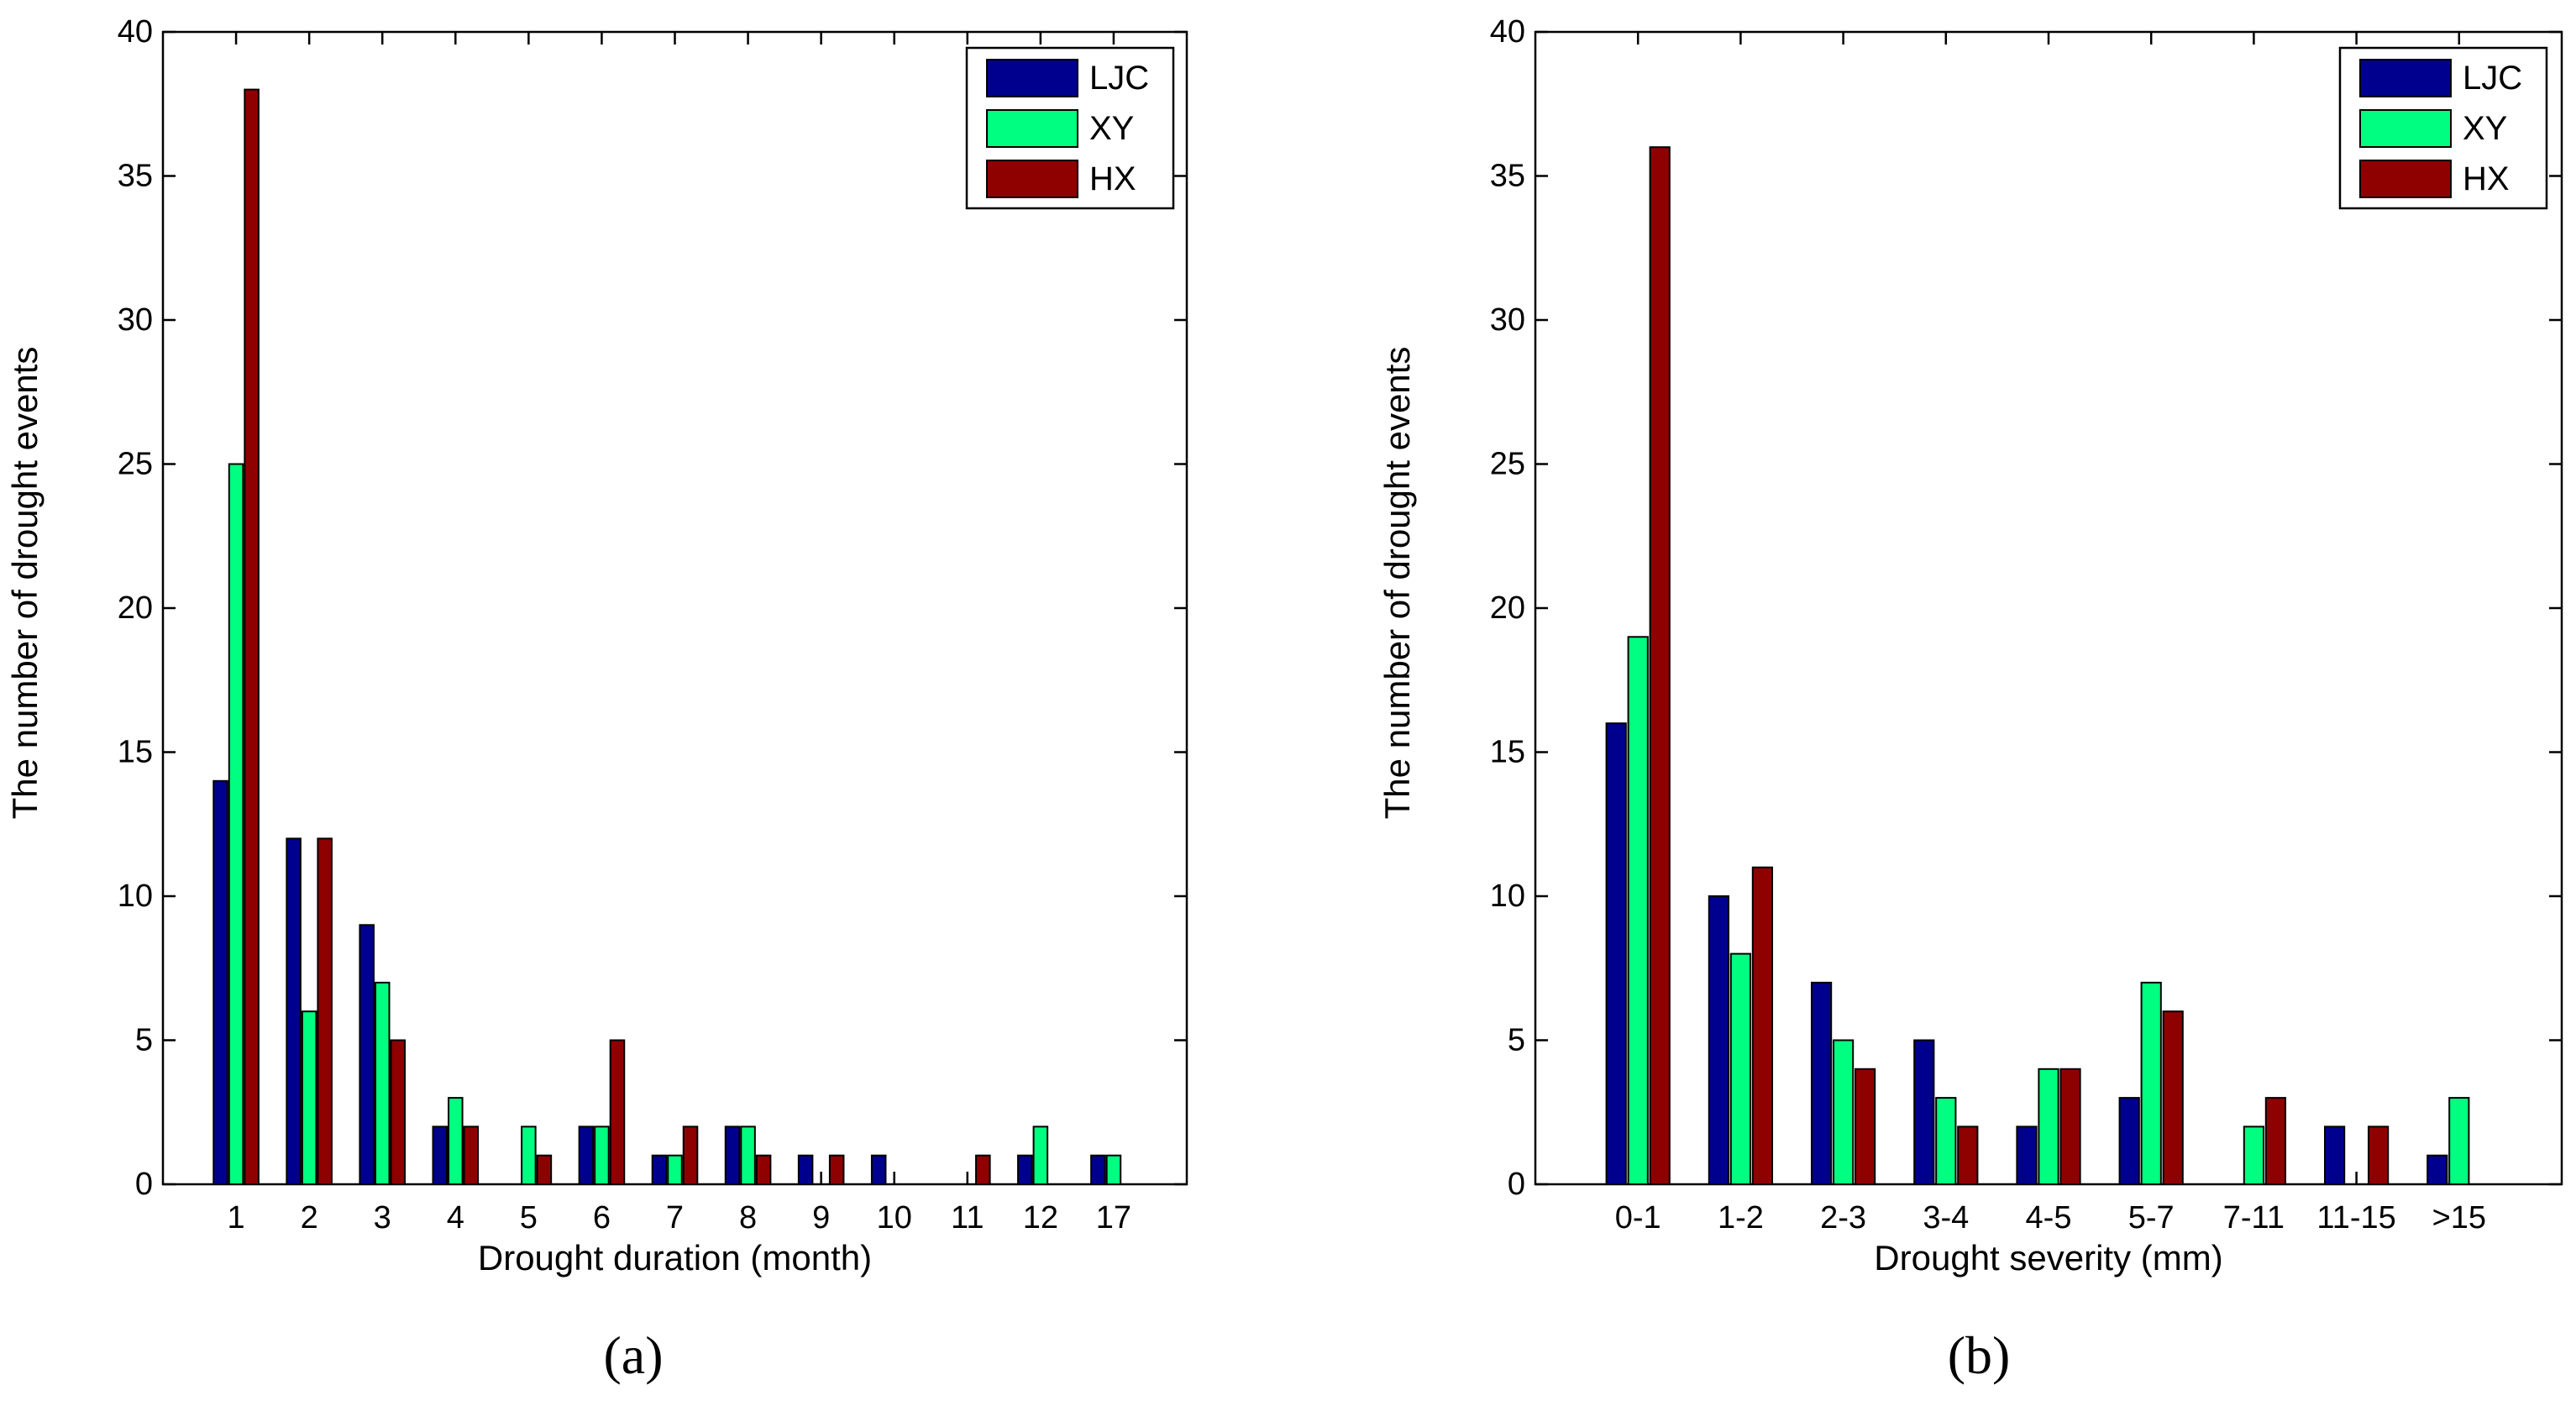 This screenshot has width=2576, height=1427. Describe the element at coordinates (602, 1218) in the screenshot. I see `x-tick-label: 6` at that location.